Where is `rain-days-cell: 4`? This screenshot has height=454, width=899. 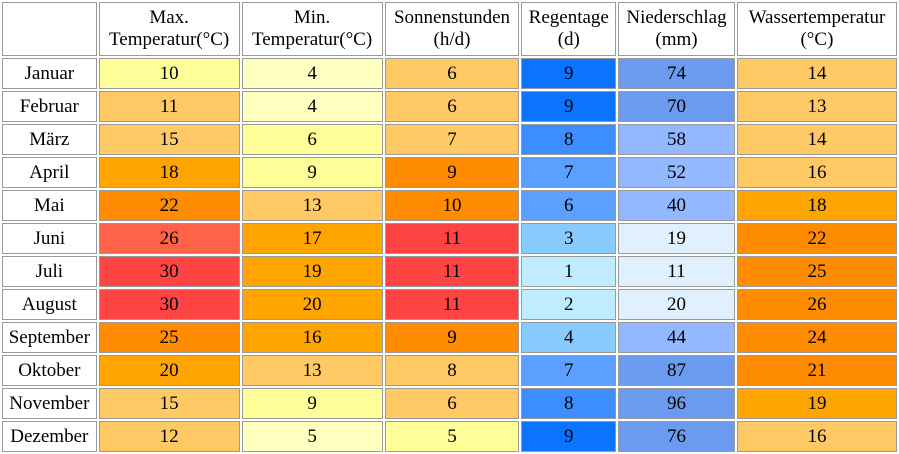
rain-days-cell: 4 is located at coordinates (569, 337).